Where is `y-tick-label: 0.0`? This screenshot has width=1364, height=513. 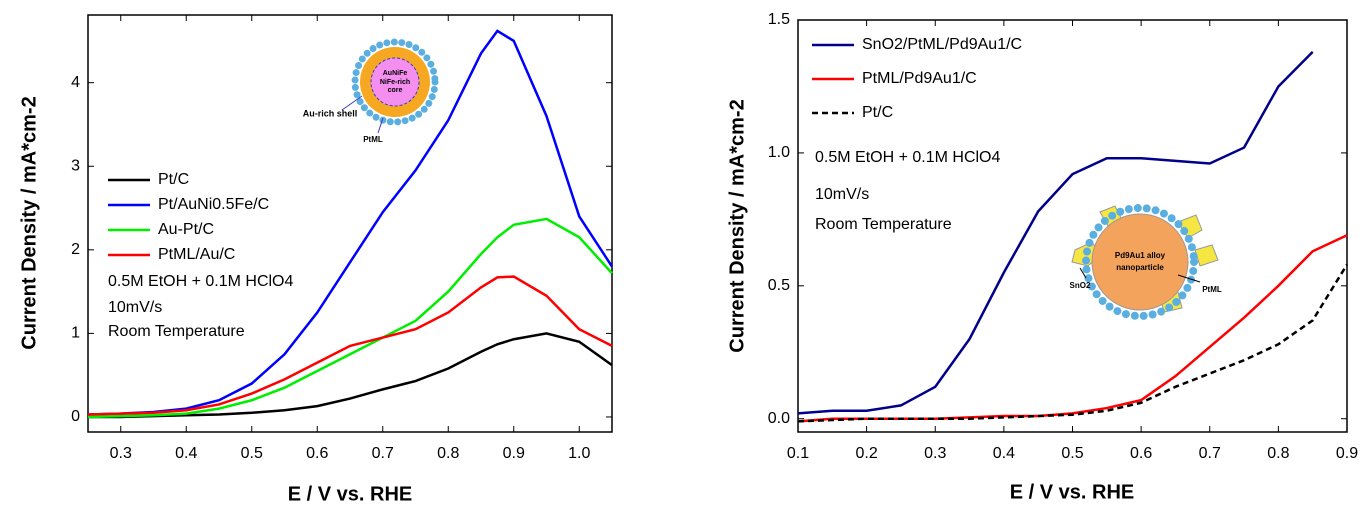 y-tick-label: 0.0 is located at coordinates (779, 418).